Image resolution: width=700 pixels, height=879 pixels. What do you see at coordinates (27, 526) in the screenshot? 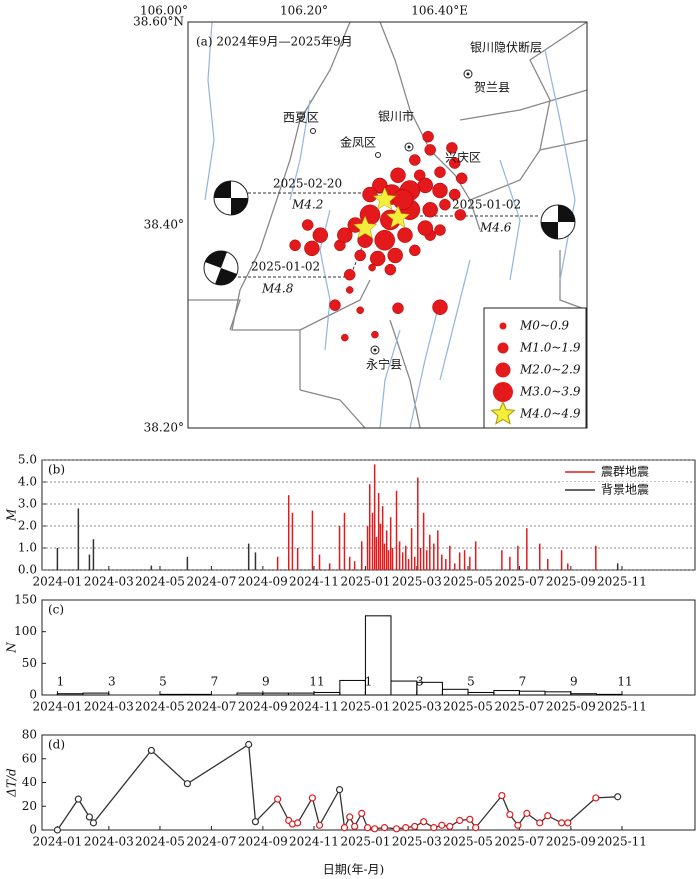
I see `y-tick-label: 2.0` at bounding box center [27, 526].